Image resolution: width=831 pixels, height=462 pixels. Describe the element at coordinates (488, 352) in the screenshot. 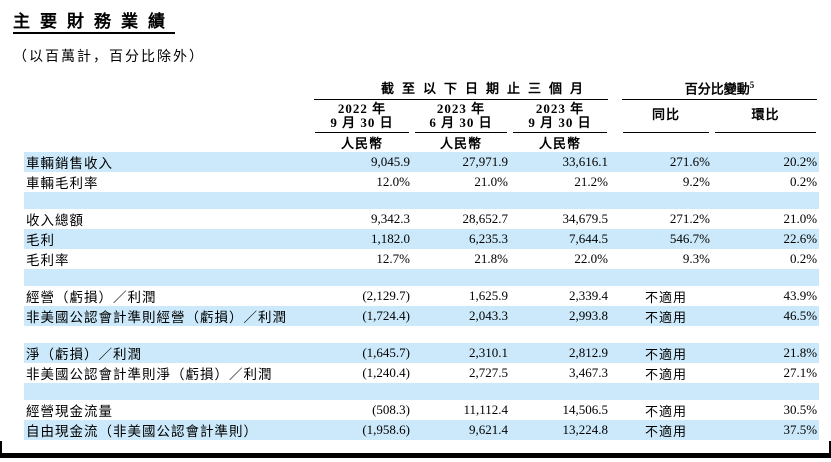

I see `cell-value: 2,310.1` at that location.